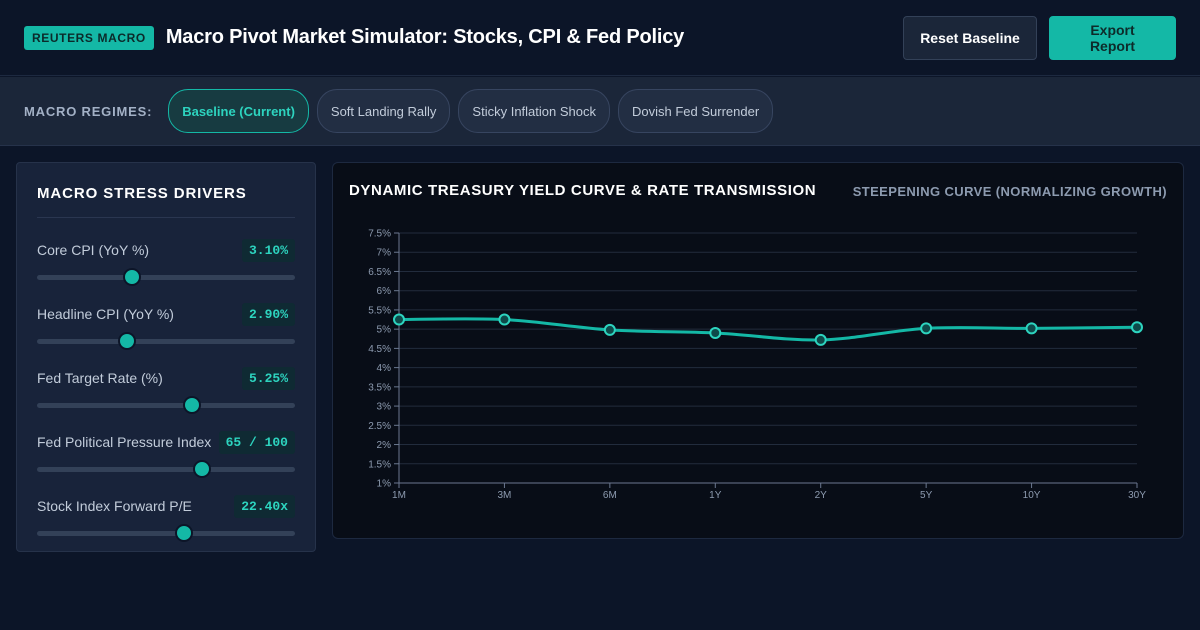  I want to click on fed-target-rate-slider, so click(166, 405).